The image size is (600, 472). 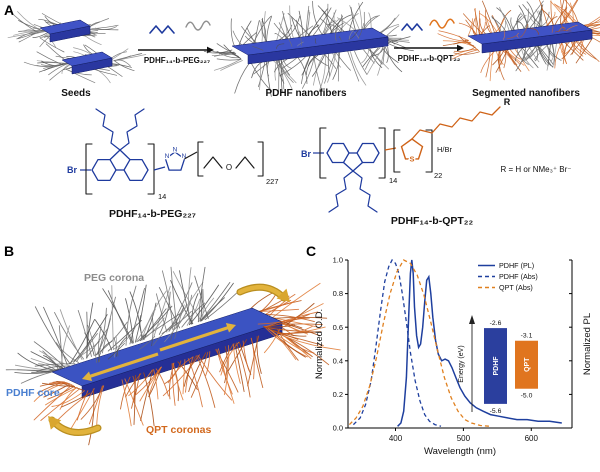 I want to click on atom-o: O, so click(x=229, y=167).